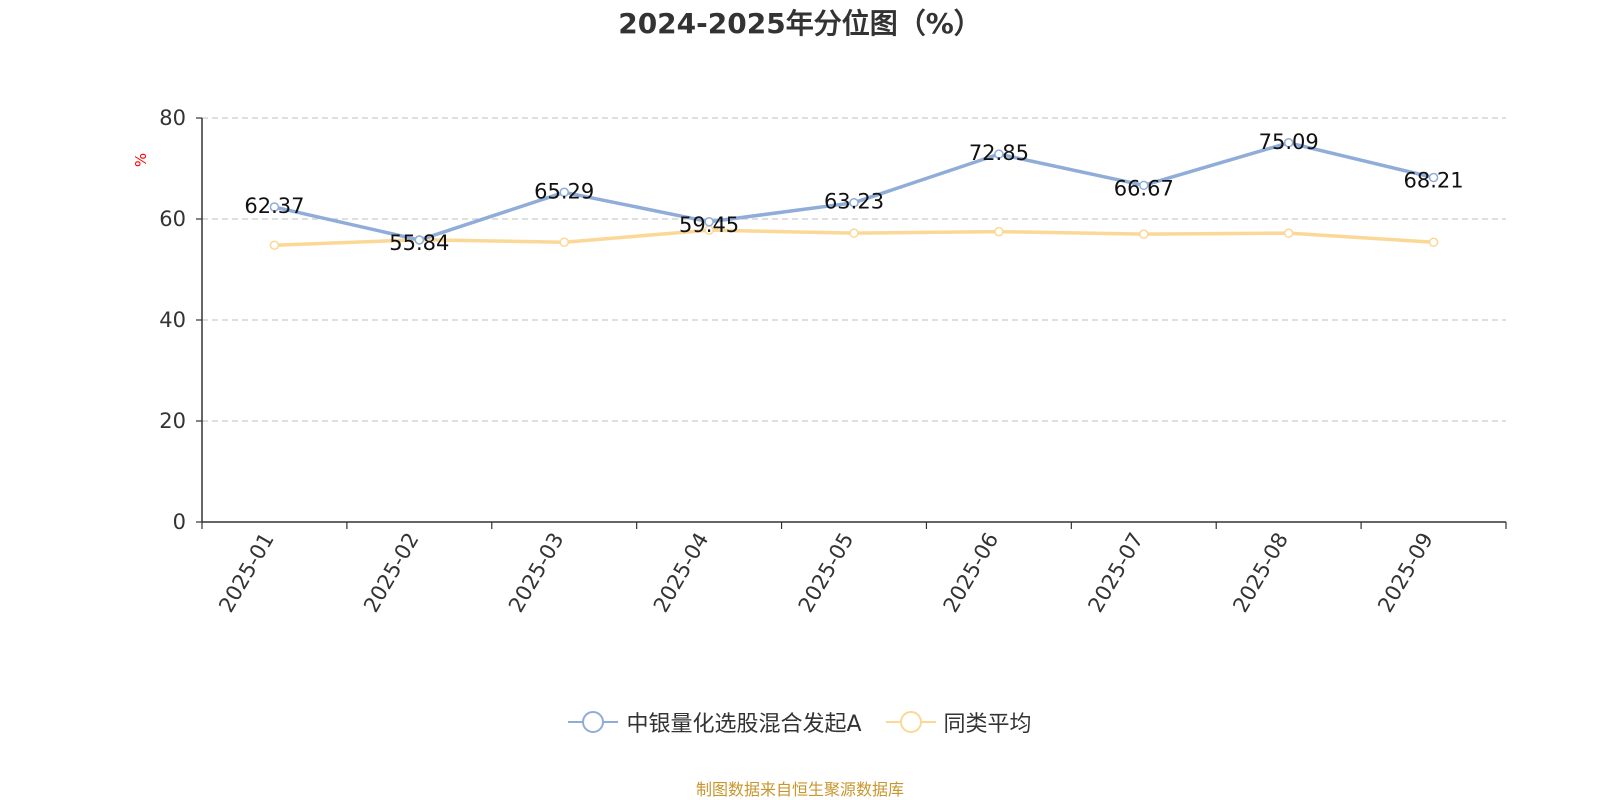 The height and width of the screenshot is (800, 1600). What do you see at coordinates (593, 722) in the screenshot?
I see `legend-fund-line-icon` at bounding box center [593, 722].